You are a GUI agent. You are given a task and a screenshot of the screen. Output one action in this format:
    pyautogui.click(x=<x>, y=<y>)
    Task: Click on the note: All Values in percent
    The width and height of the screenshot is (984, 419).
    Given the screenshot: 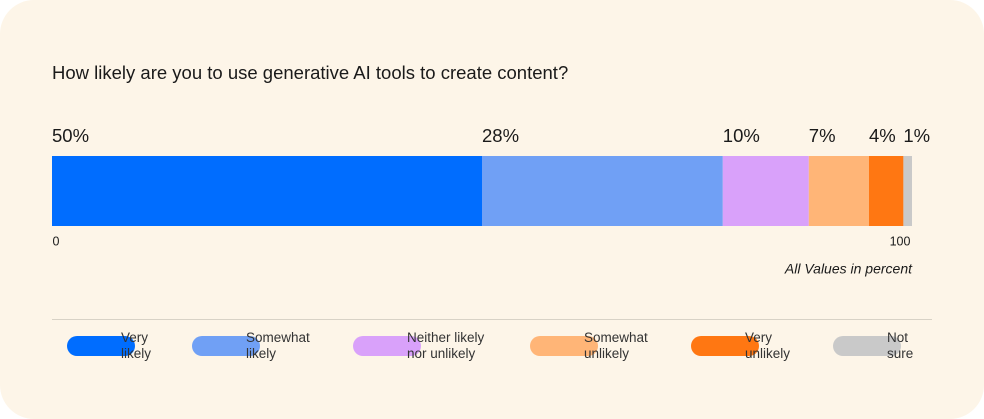 What is the action you would take?
    pyautogui.click(x=848, y=269)
    